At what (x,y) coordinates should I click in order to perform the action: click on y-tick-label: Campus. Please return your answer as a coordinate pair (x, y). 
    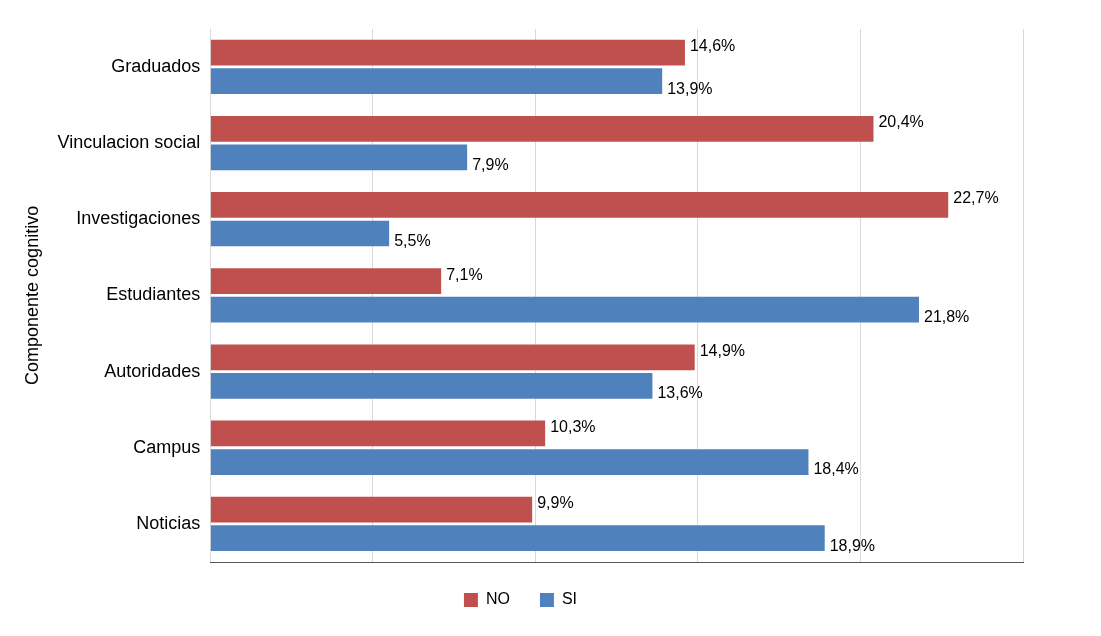
    Looking at the image, I should click on (167, 446).